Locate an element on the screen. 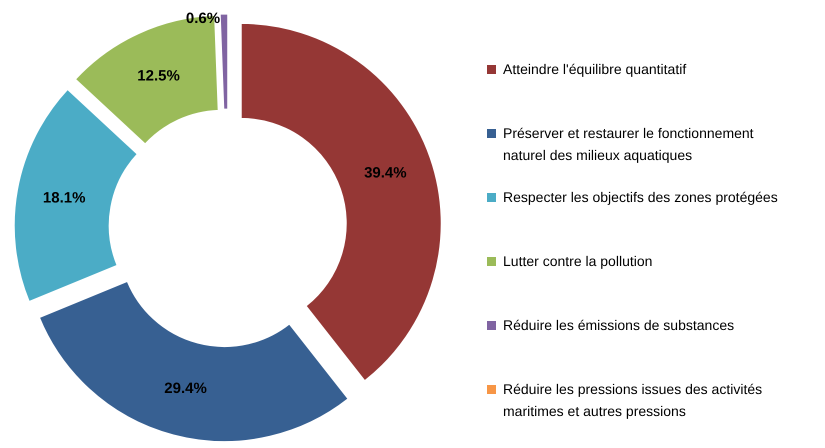 The width and height of the screenshot is (825, 448). legend-label: Respecter les objectifs des zones protégées is located at coordinates (640, 196).